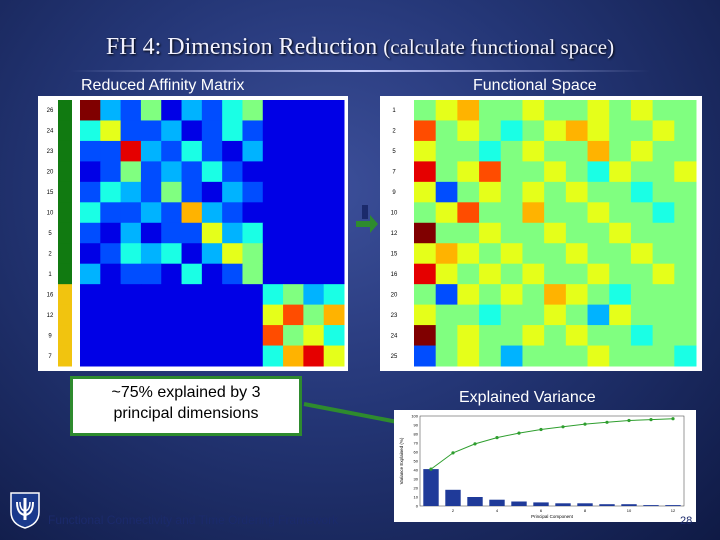  I want to click on affinity-row-label: 2, so click(50, 254).